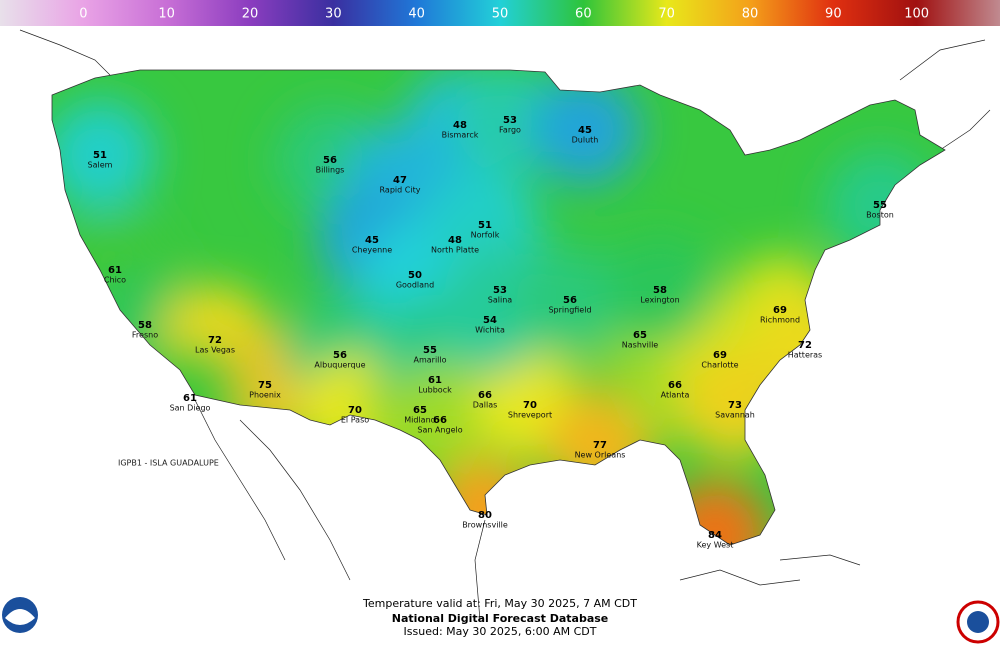 The width and height of the screenshot is (1000, 648). Describe the element at coordinates (20, 615) in the screenshot. I see `noaa-logo` at that location.